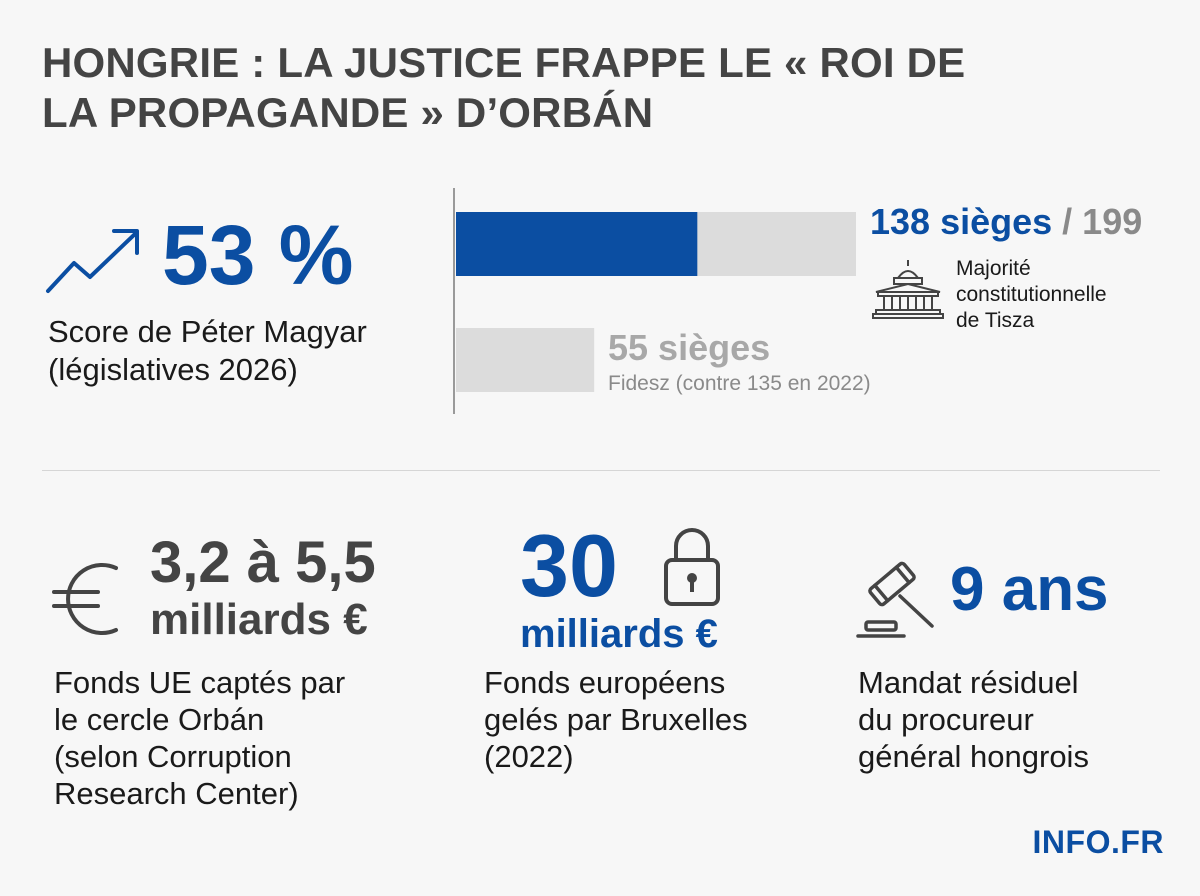 The width and height of the screenshot is (1200, 896). I want to click on frozen-caption-line-2: gelés par Bruxelles, so click(616, 719).